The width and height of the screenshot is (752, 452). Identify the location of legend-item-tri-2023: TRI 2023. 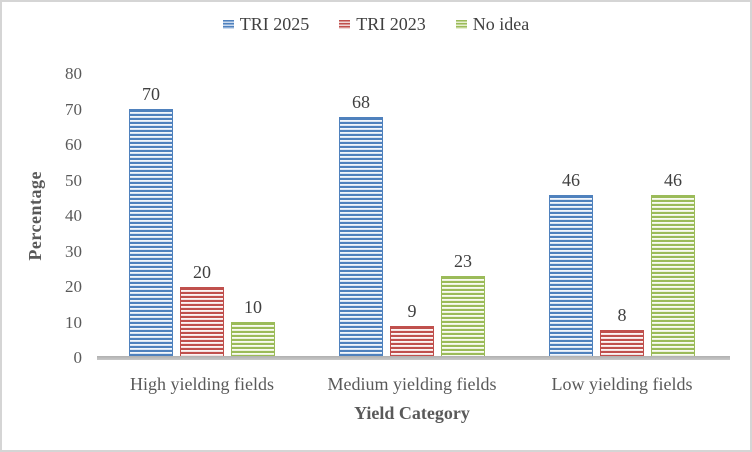
(382, 24).